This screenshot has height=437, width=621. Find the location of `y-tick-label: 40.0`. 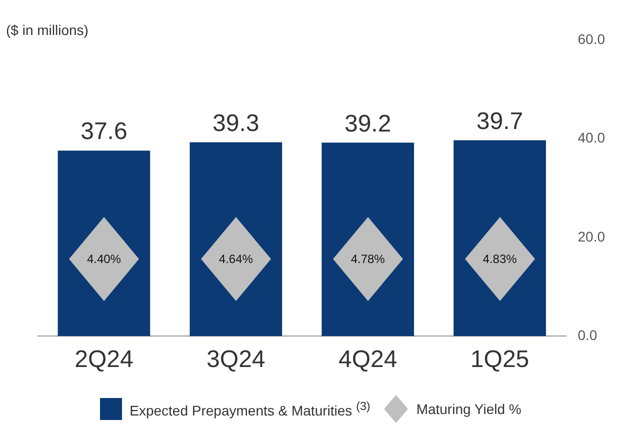

y-tick-label: 40.0 is located at coordinates (592, 138).